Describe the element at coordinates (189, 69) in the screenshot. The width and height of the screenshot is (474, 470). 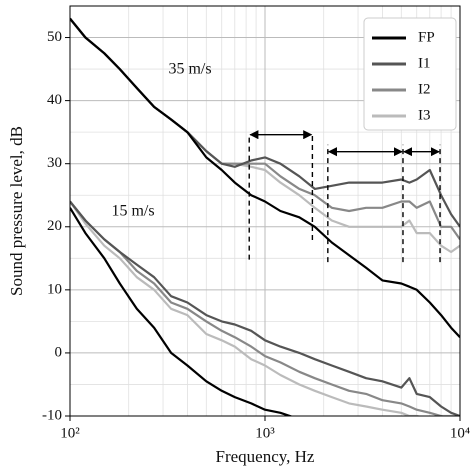
I see `curve-label: 35 m/s` at that location.